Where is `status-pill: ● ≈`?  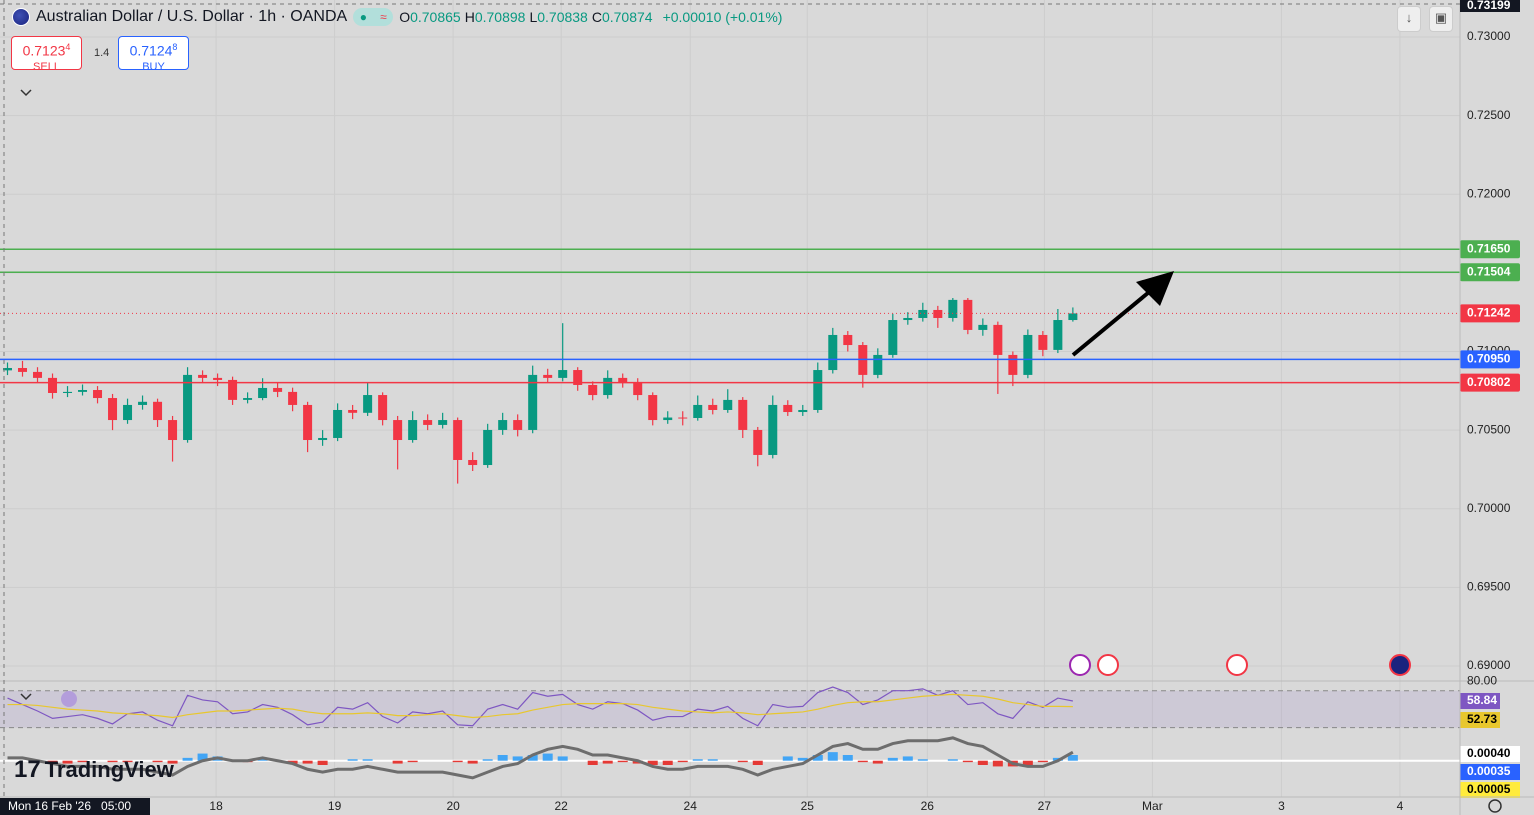 status-pill: ● ≈ is located at coordinates (373, 17).